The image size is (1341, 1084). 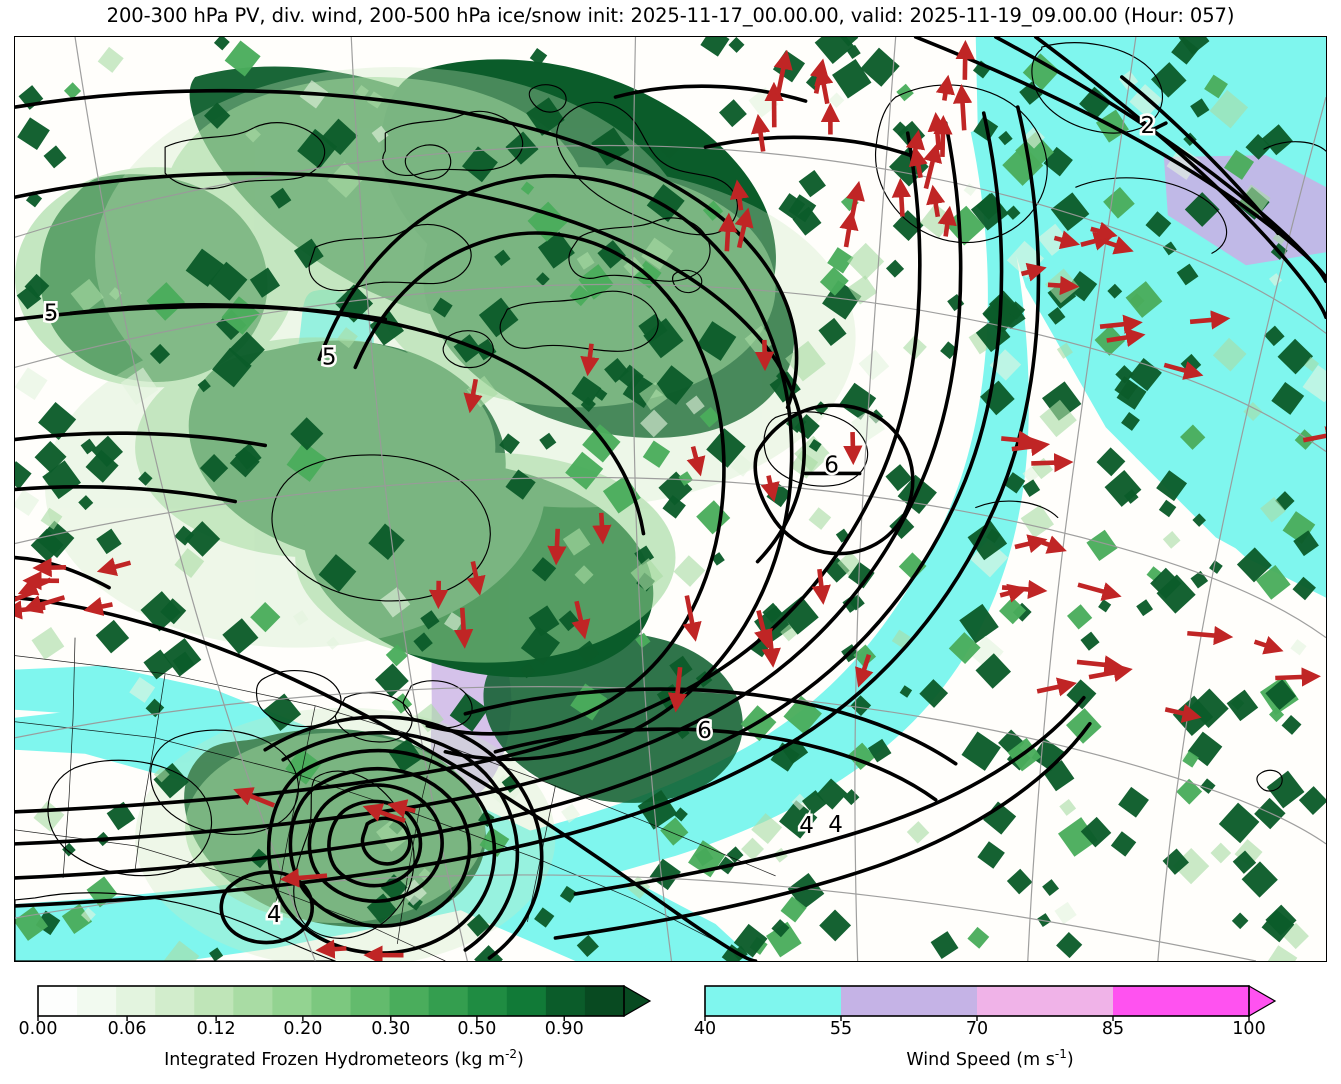 What do you see at coordinates (1060, 1054) in the screenshot?
I see `colorbar-wind-label-exp: -1` at bounding box center [1060, 1054].